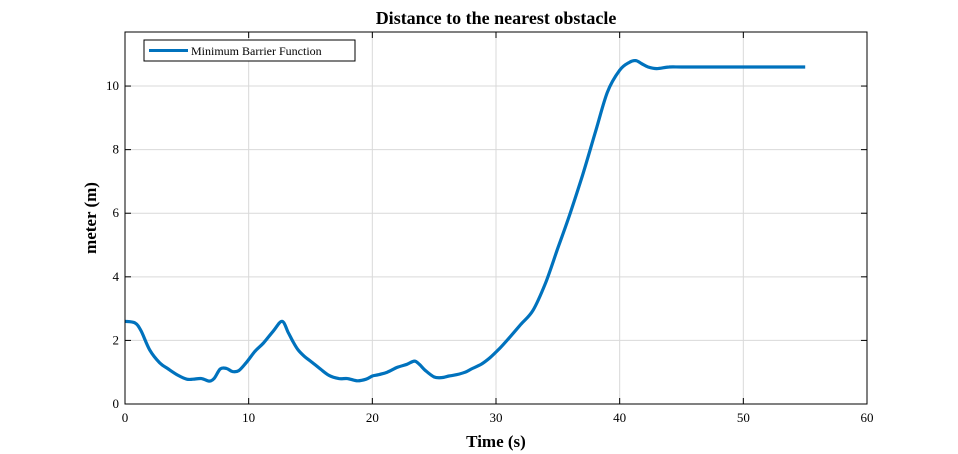  I want to click on x-tick-label: 30, so click(496, 417).